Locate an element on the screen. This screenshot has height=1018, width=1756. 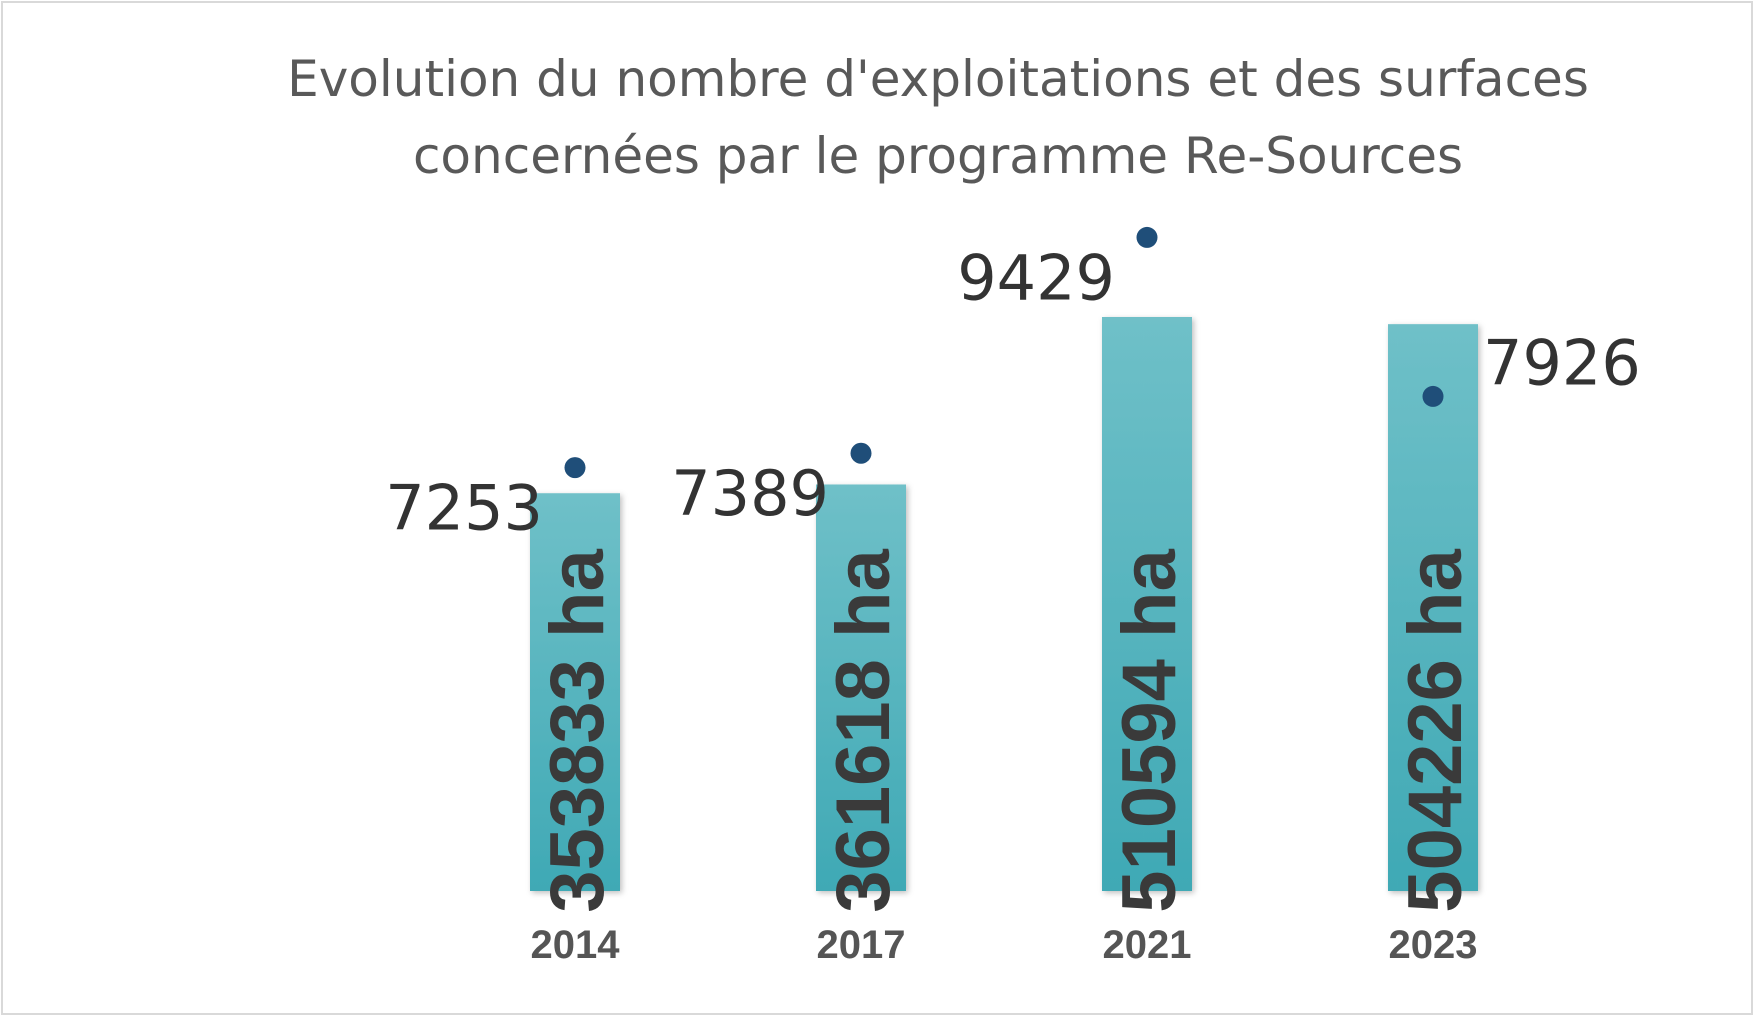
chart-title-line-2: concernées par le programme Re-Sources is located at coordinates (938, 156).